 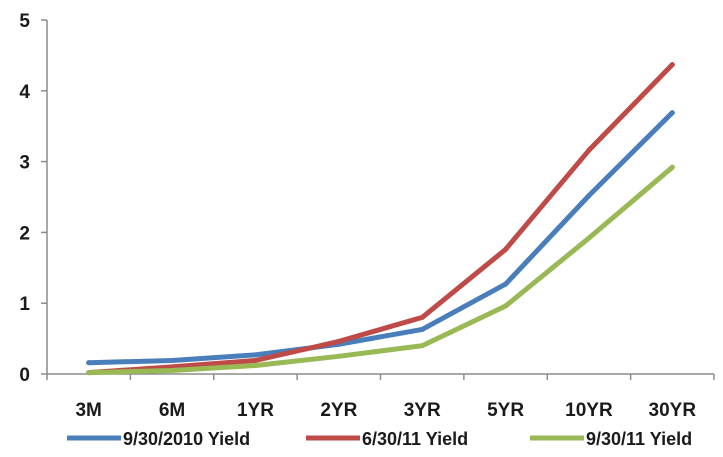 I want to click on legend-item: 6/30/11 Yield, so click(x=387, y=439).